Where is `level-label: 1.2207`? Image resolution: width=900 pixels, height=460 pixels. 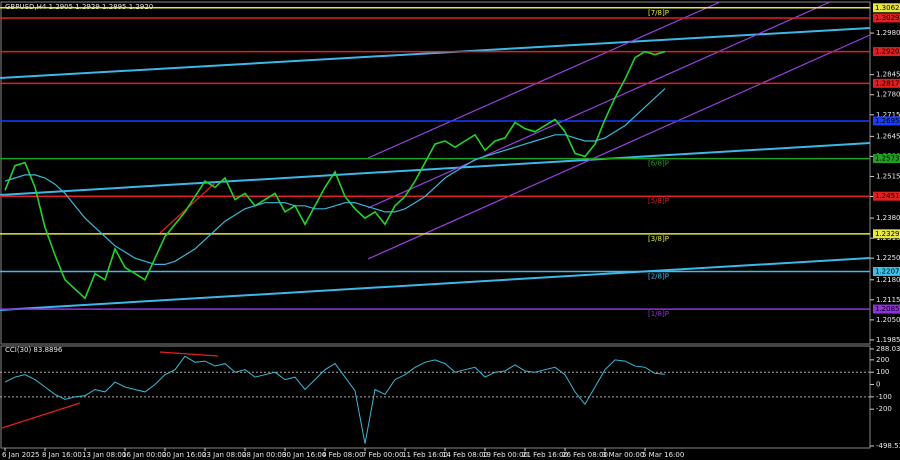 level-label: 1.2207 is located at coordinates (887, 271).